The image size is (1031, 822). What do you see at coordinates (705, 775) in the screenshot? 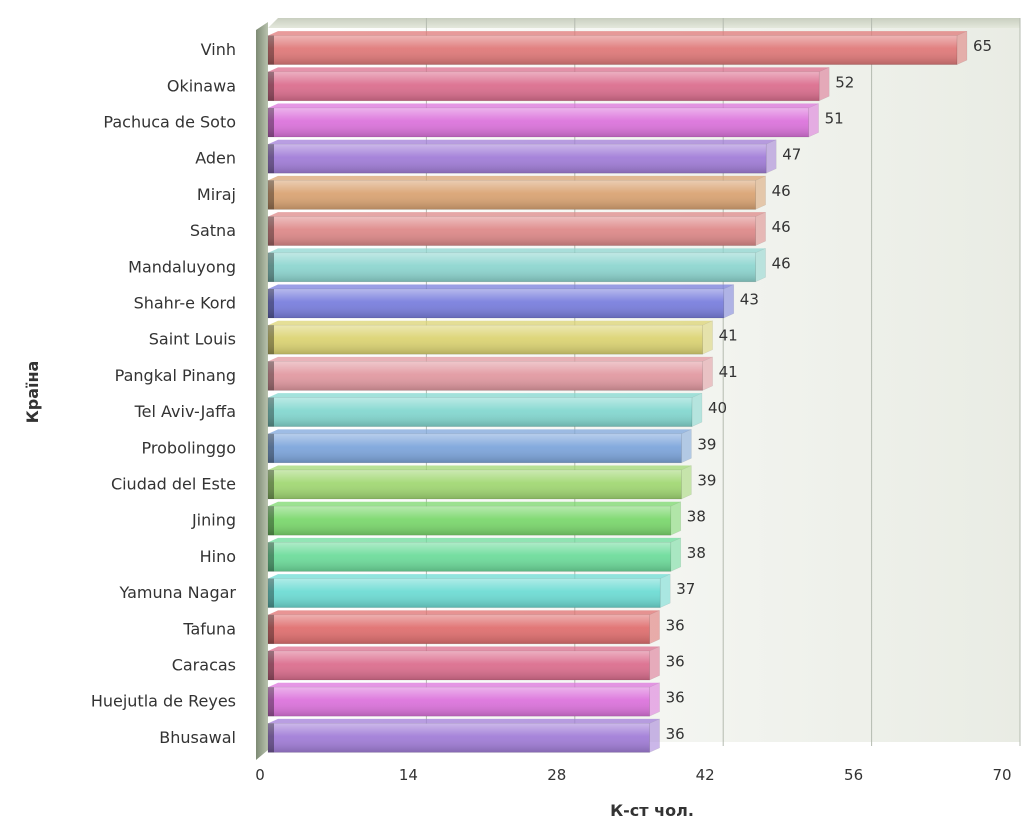
I see `x-tick-label: 42` at bounding box center [705, 775].